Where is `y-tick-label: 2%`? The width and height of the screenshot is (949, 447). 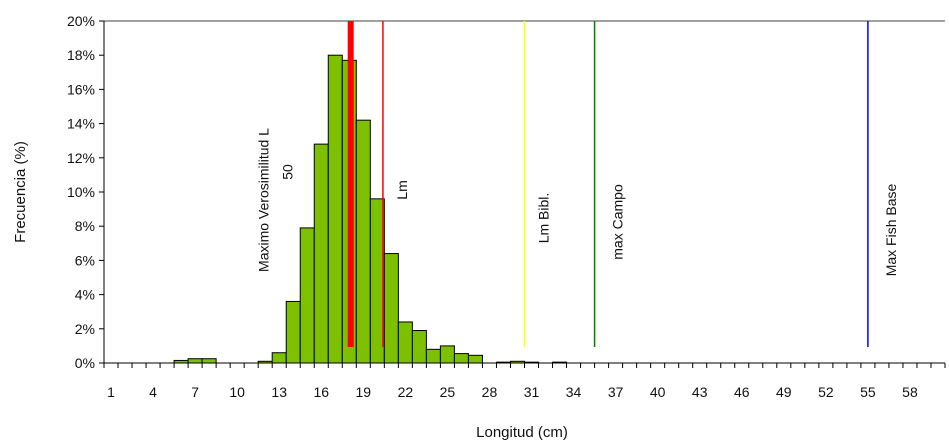 y-tick-label: 2% is located at coordinates (85, 329).